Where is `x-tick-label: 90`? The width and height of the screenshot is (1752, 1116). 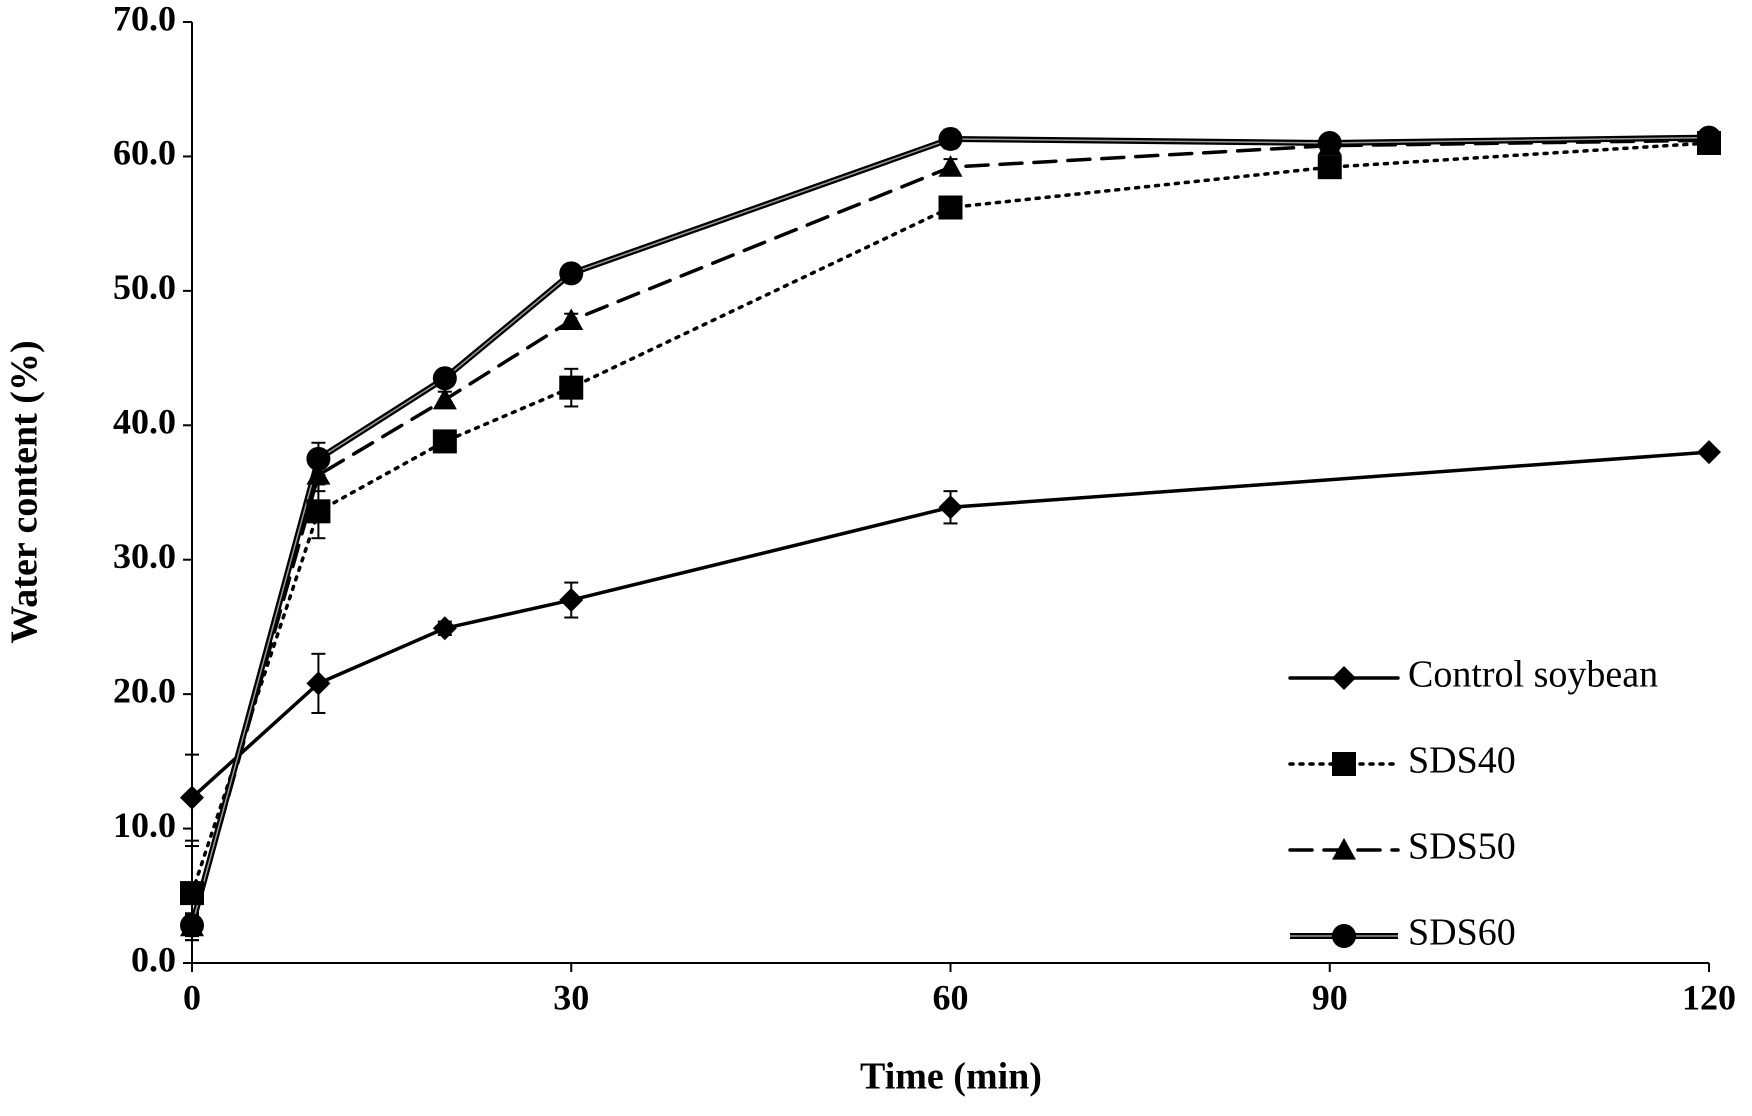 x-tick-label: 90 is located at coordinates (1330, 997).